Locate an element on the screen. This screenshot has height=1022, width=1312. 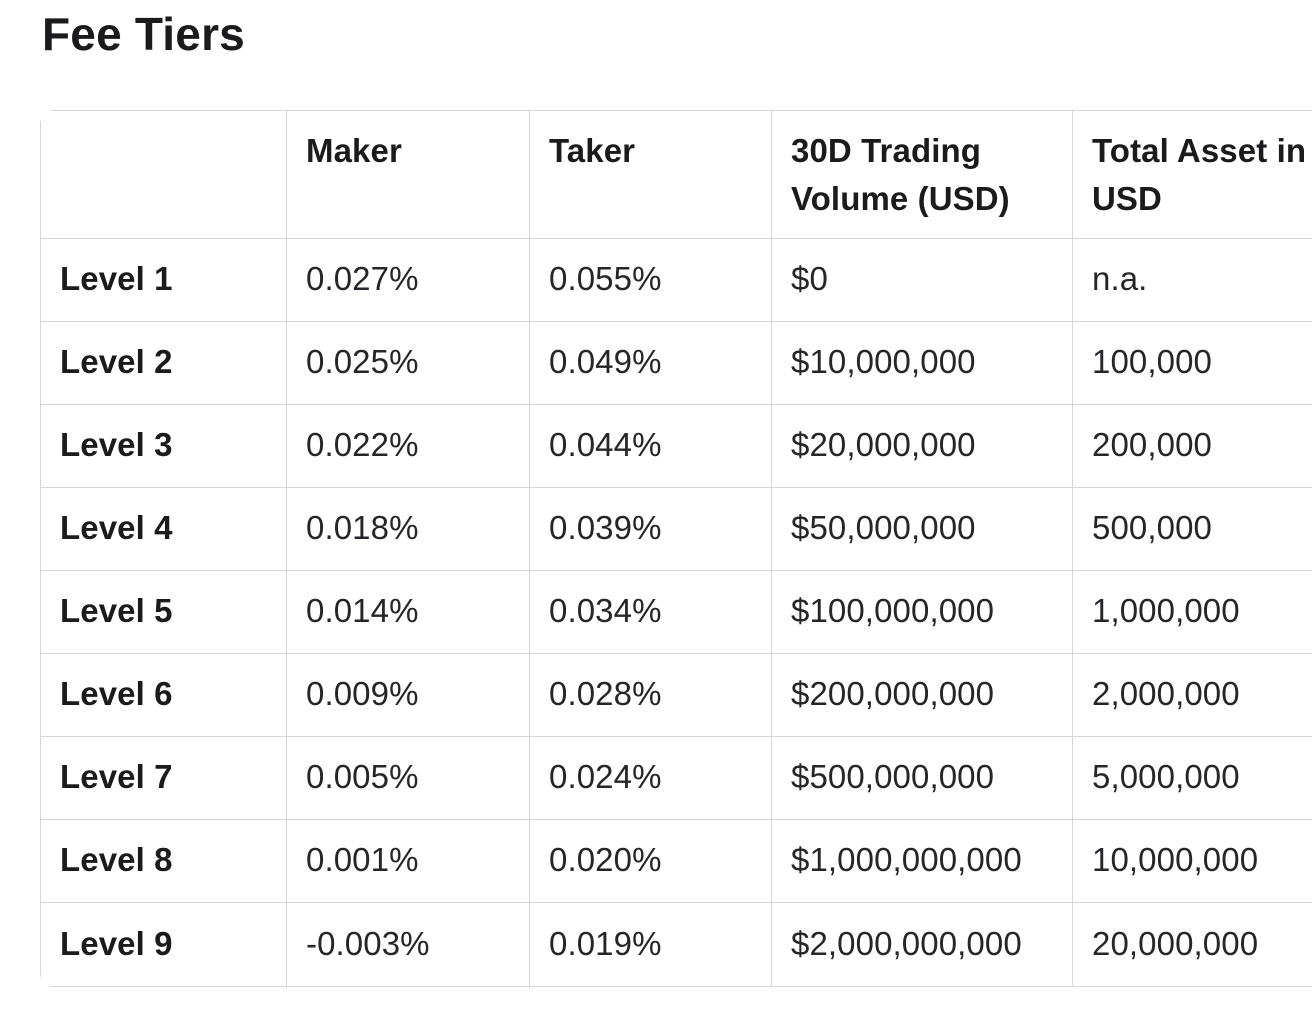
level-cell: Level 1 is located at coordinates (164, 280).